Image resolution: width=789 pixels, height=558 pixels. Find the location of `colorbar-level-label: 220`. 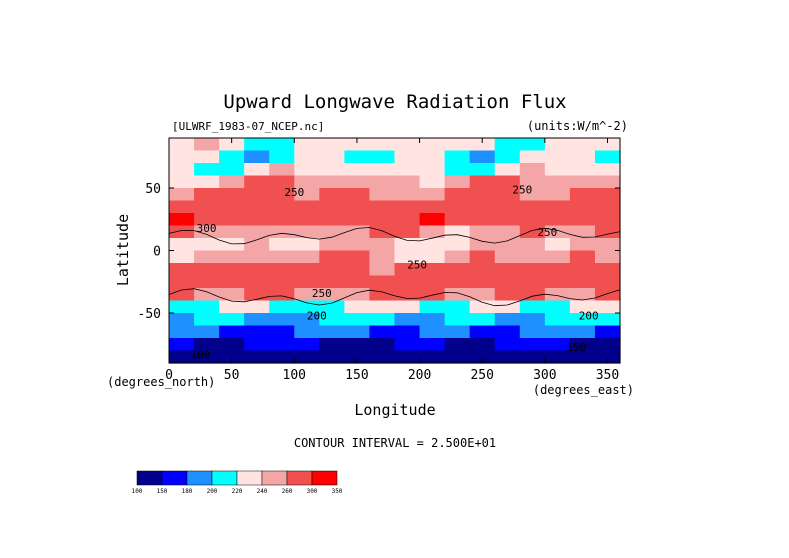

colorbar-level-label: 220 is located at coordinates (237, 491).